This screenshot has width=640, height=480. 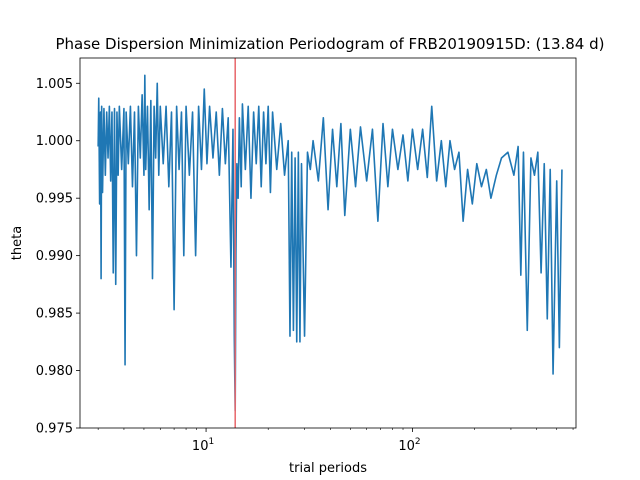 I want to click on y-tick-label: 1.005, so click(x=54, y=84).